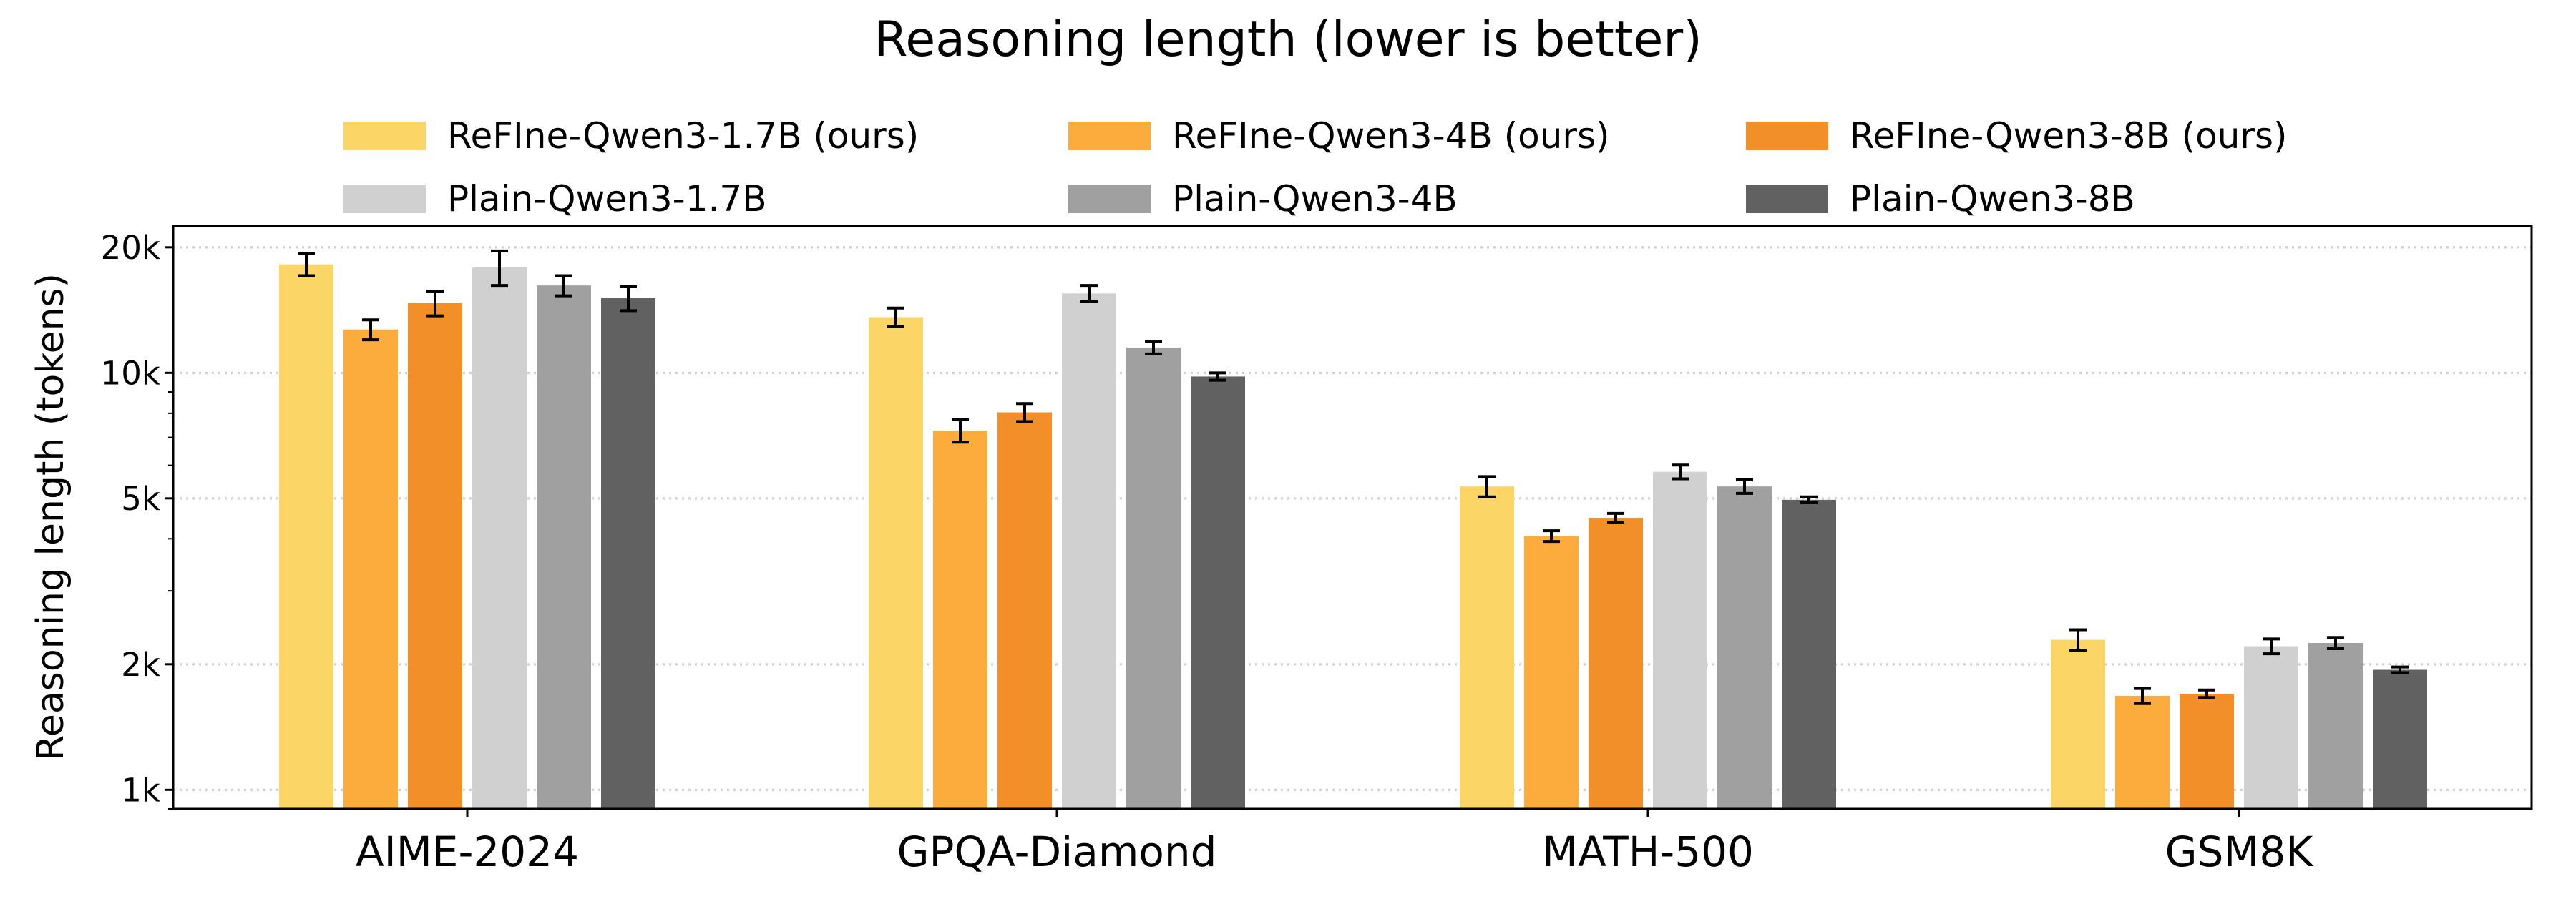 This screenshot has height=904, width=2576. Describe the element at coordinates (130, 373) in the screenshot. I see `y-tick-label: 10k` at that location.